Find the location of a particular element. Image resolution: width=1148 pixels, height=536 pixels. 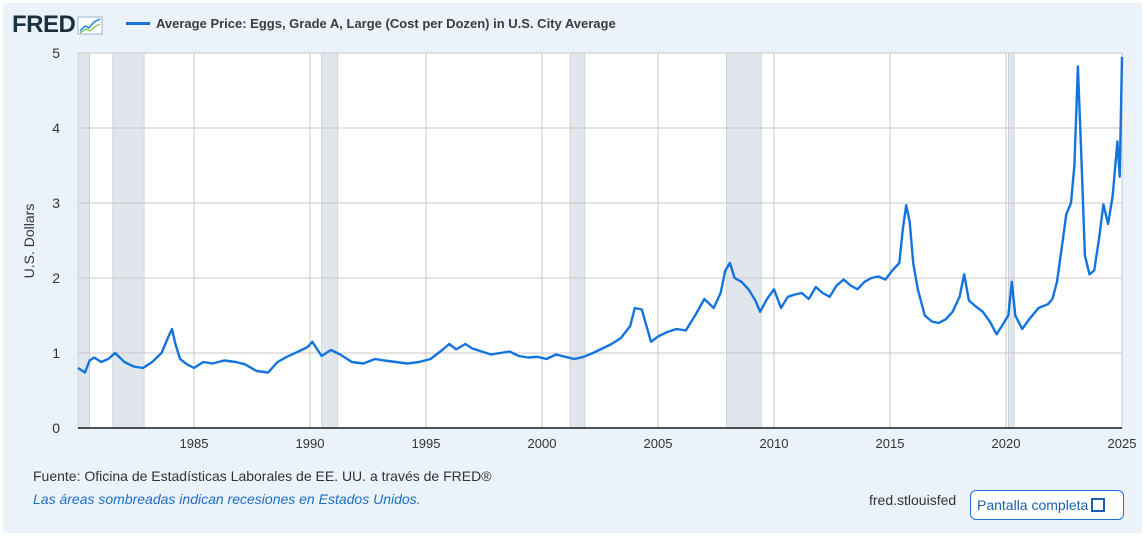

y-axis-label: U.S. Dollars is located at coordinates (29, 241).